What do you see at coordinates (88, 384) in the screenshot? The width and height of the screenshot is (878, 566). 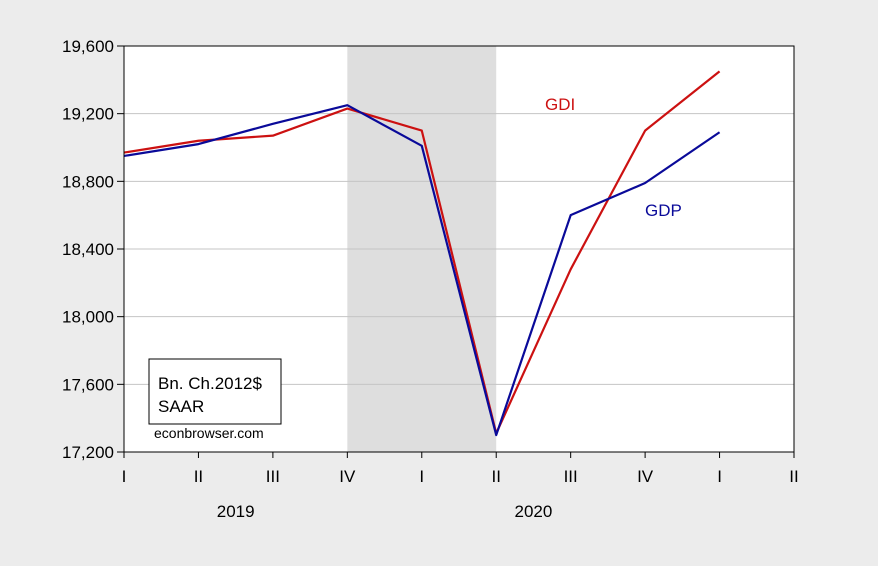 I see `y-tick-label: 17,600` at bounding box center [88, 384].